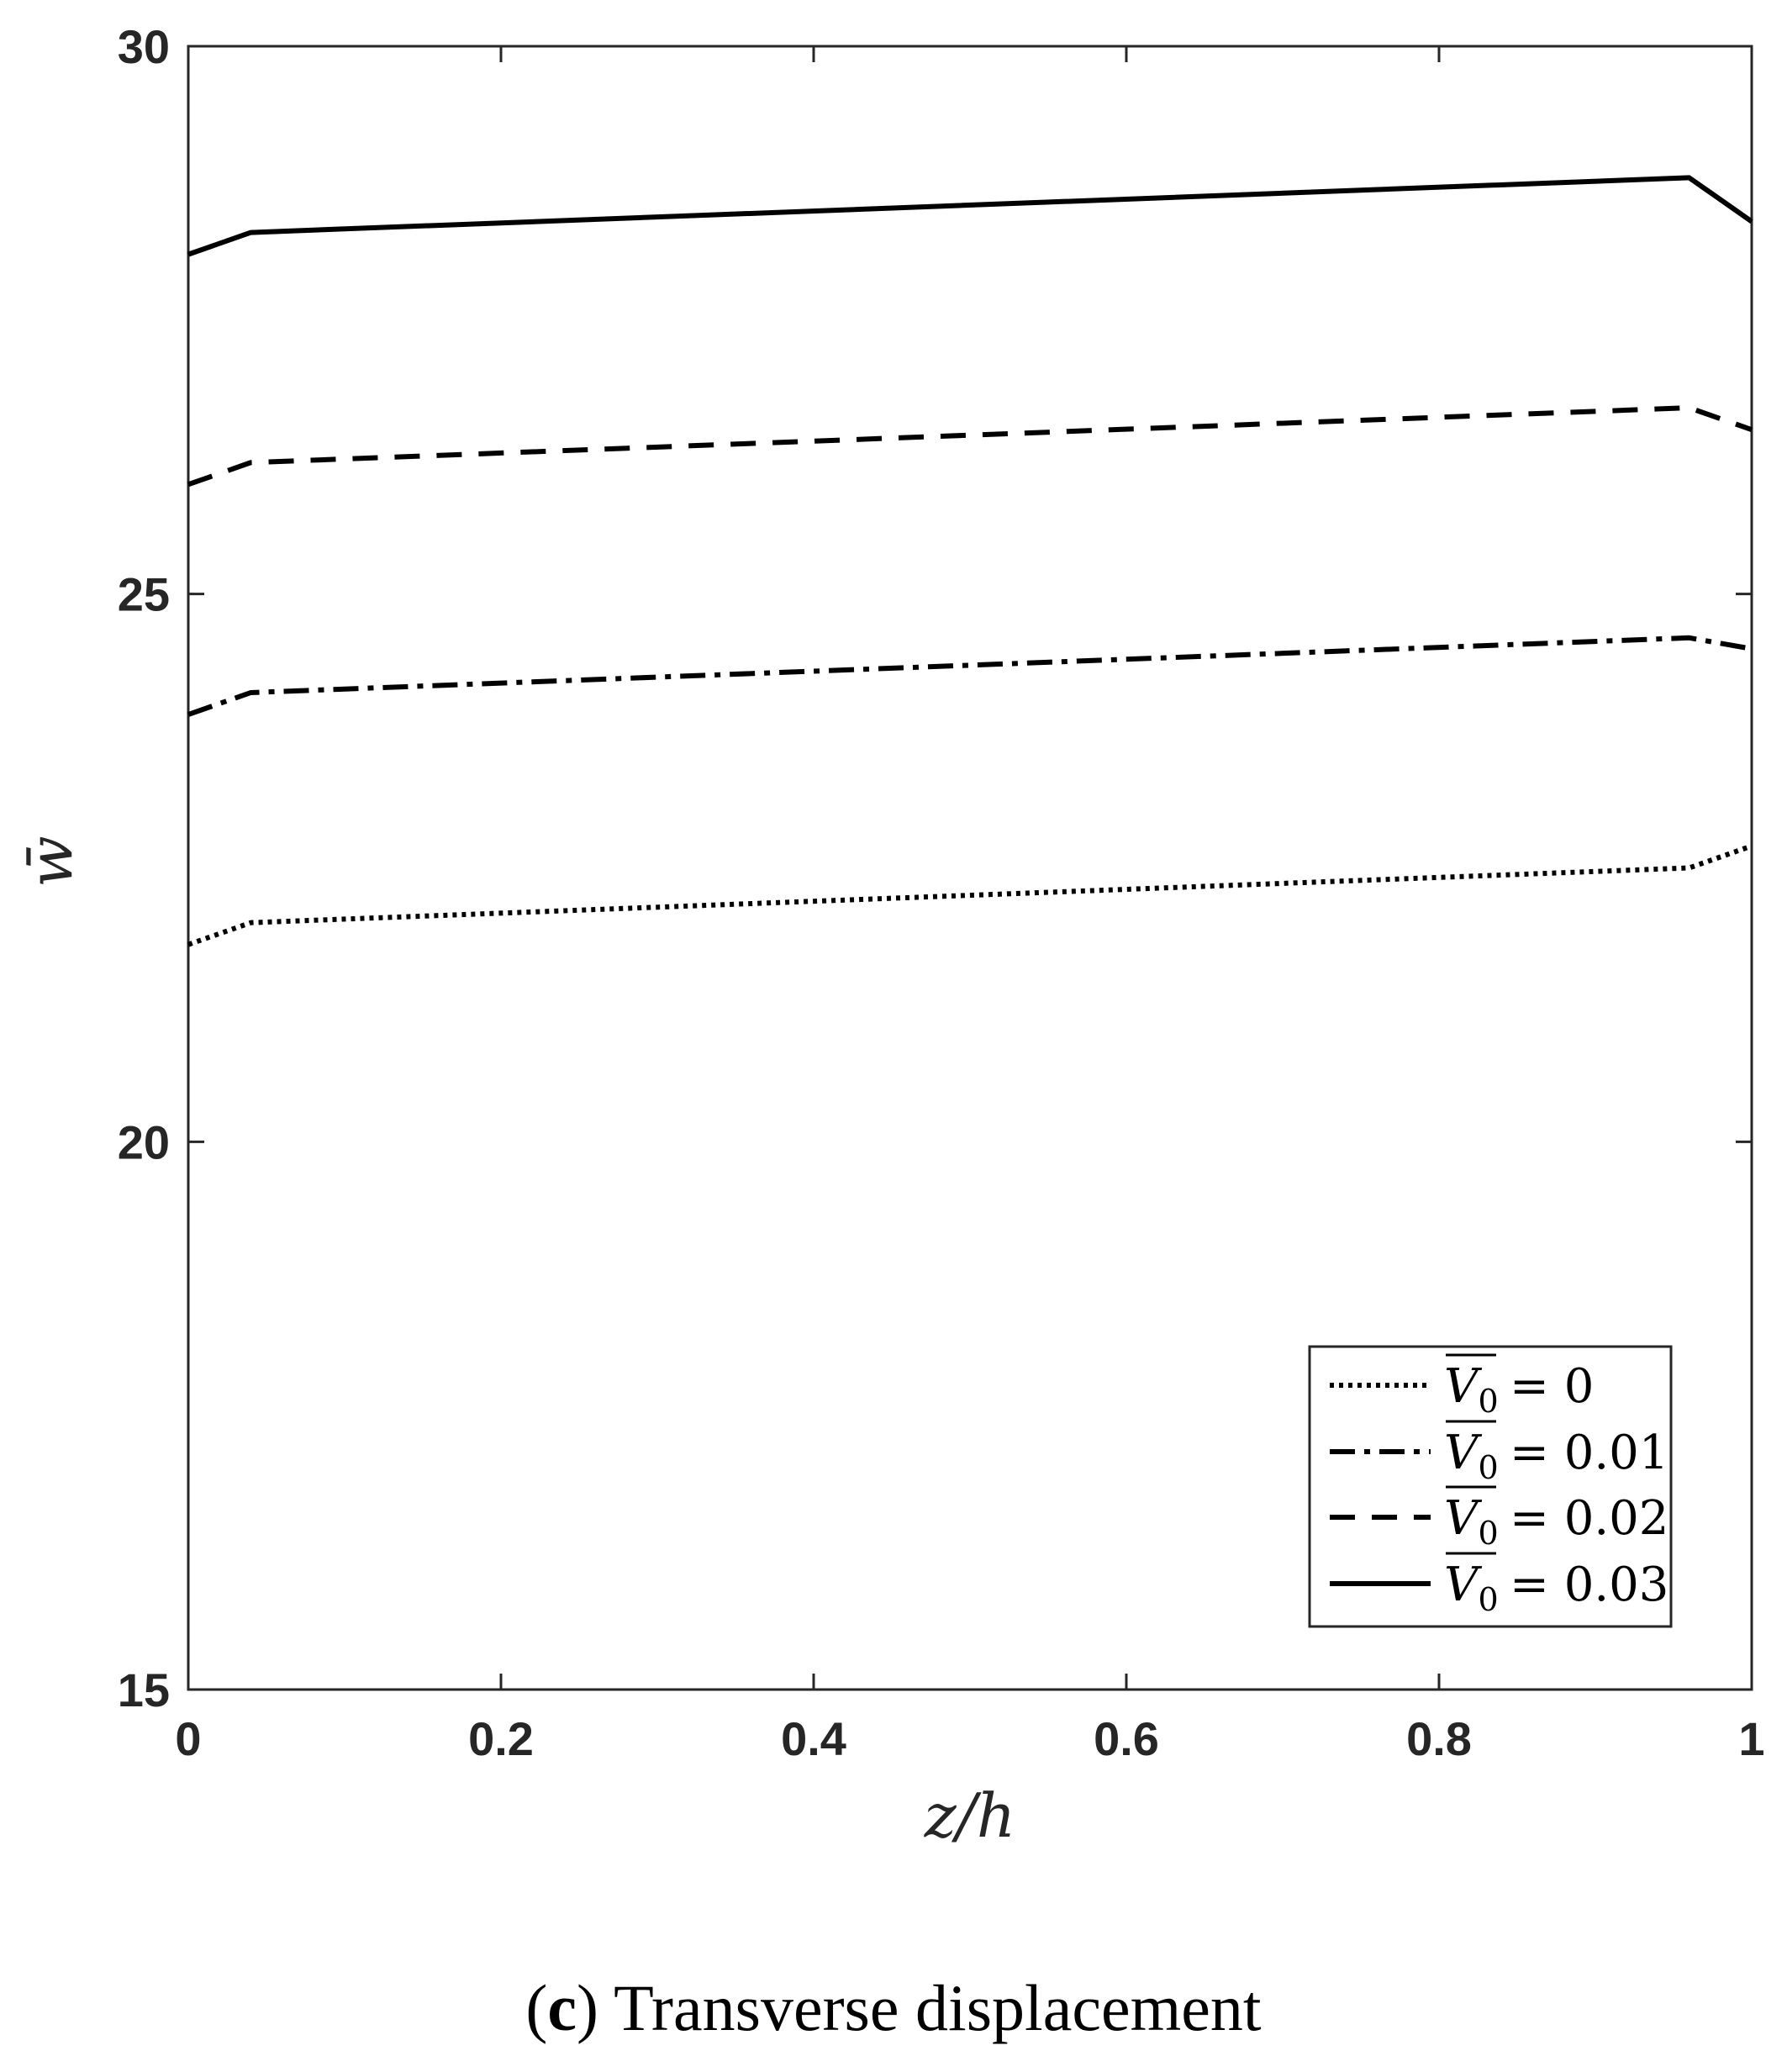 This screenshot has width=1787, height=2072. I want to click on x-tick-label: 0.2, so click(501, 1738).